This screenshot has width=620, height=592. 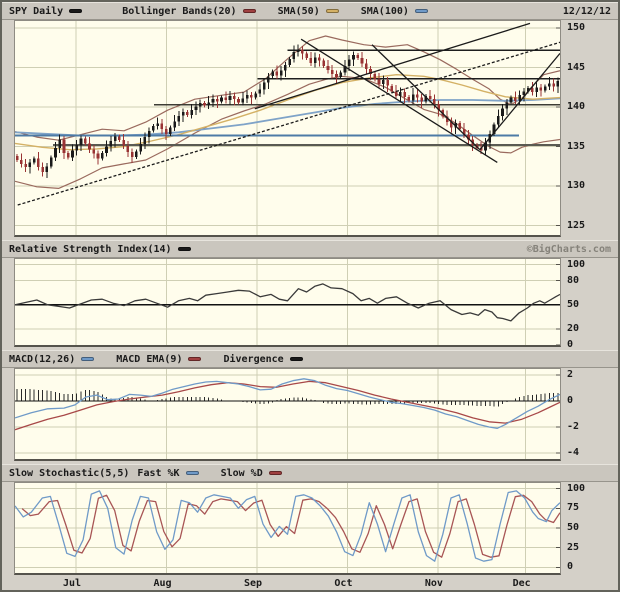 What do you see at coordinates (384, 11) in the screenshot?
I see `sma100-label: SMA(100)` at bounding box center [384, 11].